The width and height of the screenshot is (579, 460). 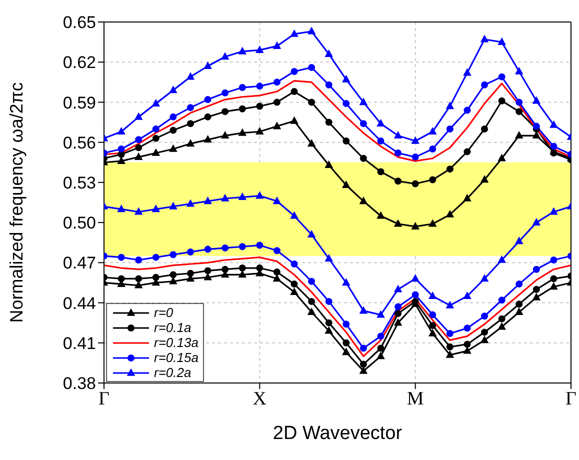 I want to click on y-tick-label: 0.53, so click(x=79, y=182).